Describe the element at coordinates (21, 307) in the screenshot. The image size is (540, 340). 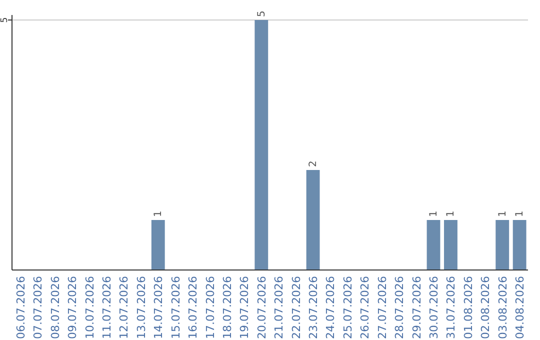
I see `x-tick-label: 06.07.2026` at that location.